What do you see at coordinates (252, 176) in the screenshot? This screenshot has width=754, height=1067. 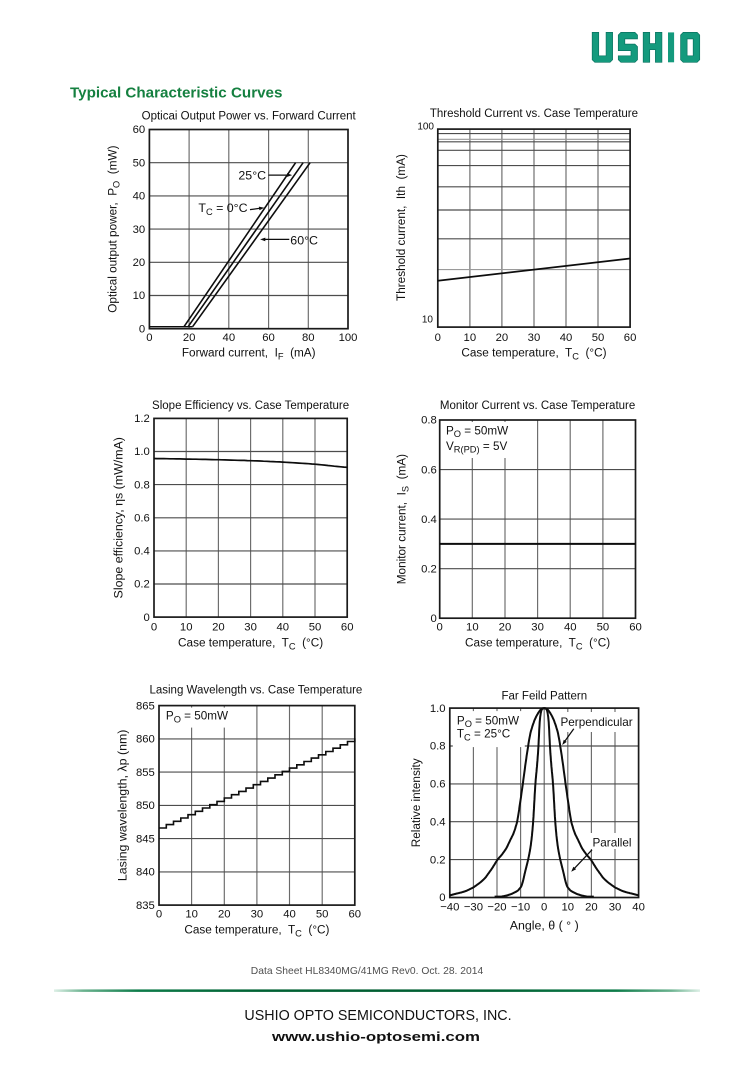 I see `svg-text: 25°C` at bounding box center [252, 176].